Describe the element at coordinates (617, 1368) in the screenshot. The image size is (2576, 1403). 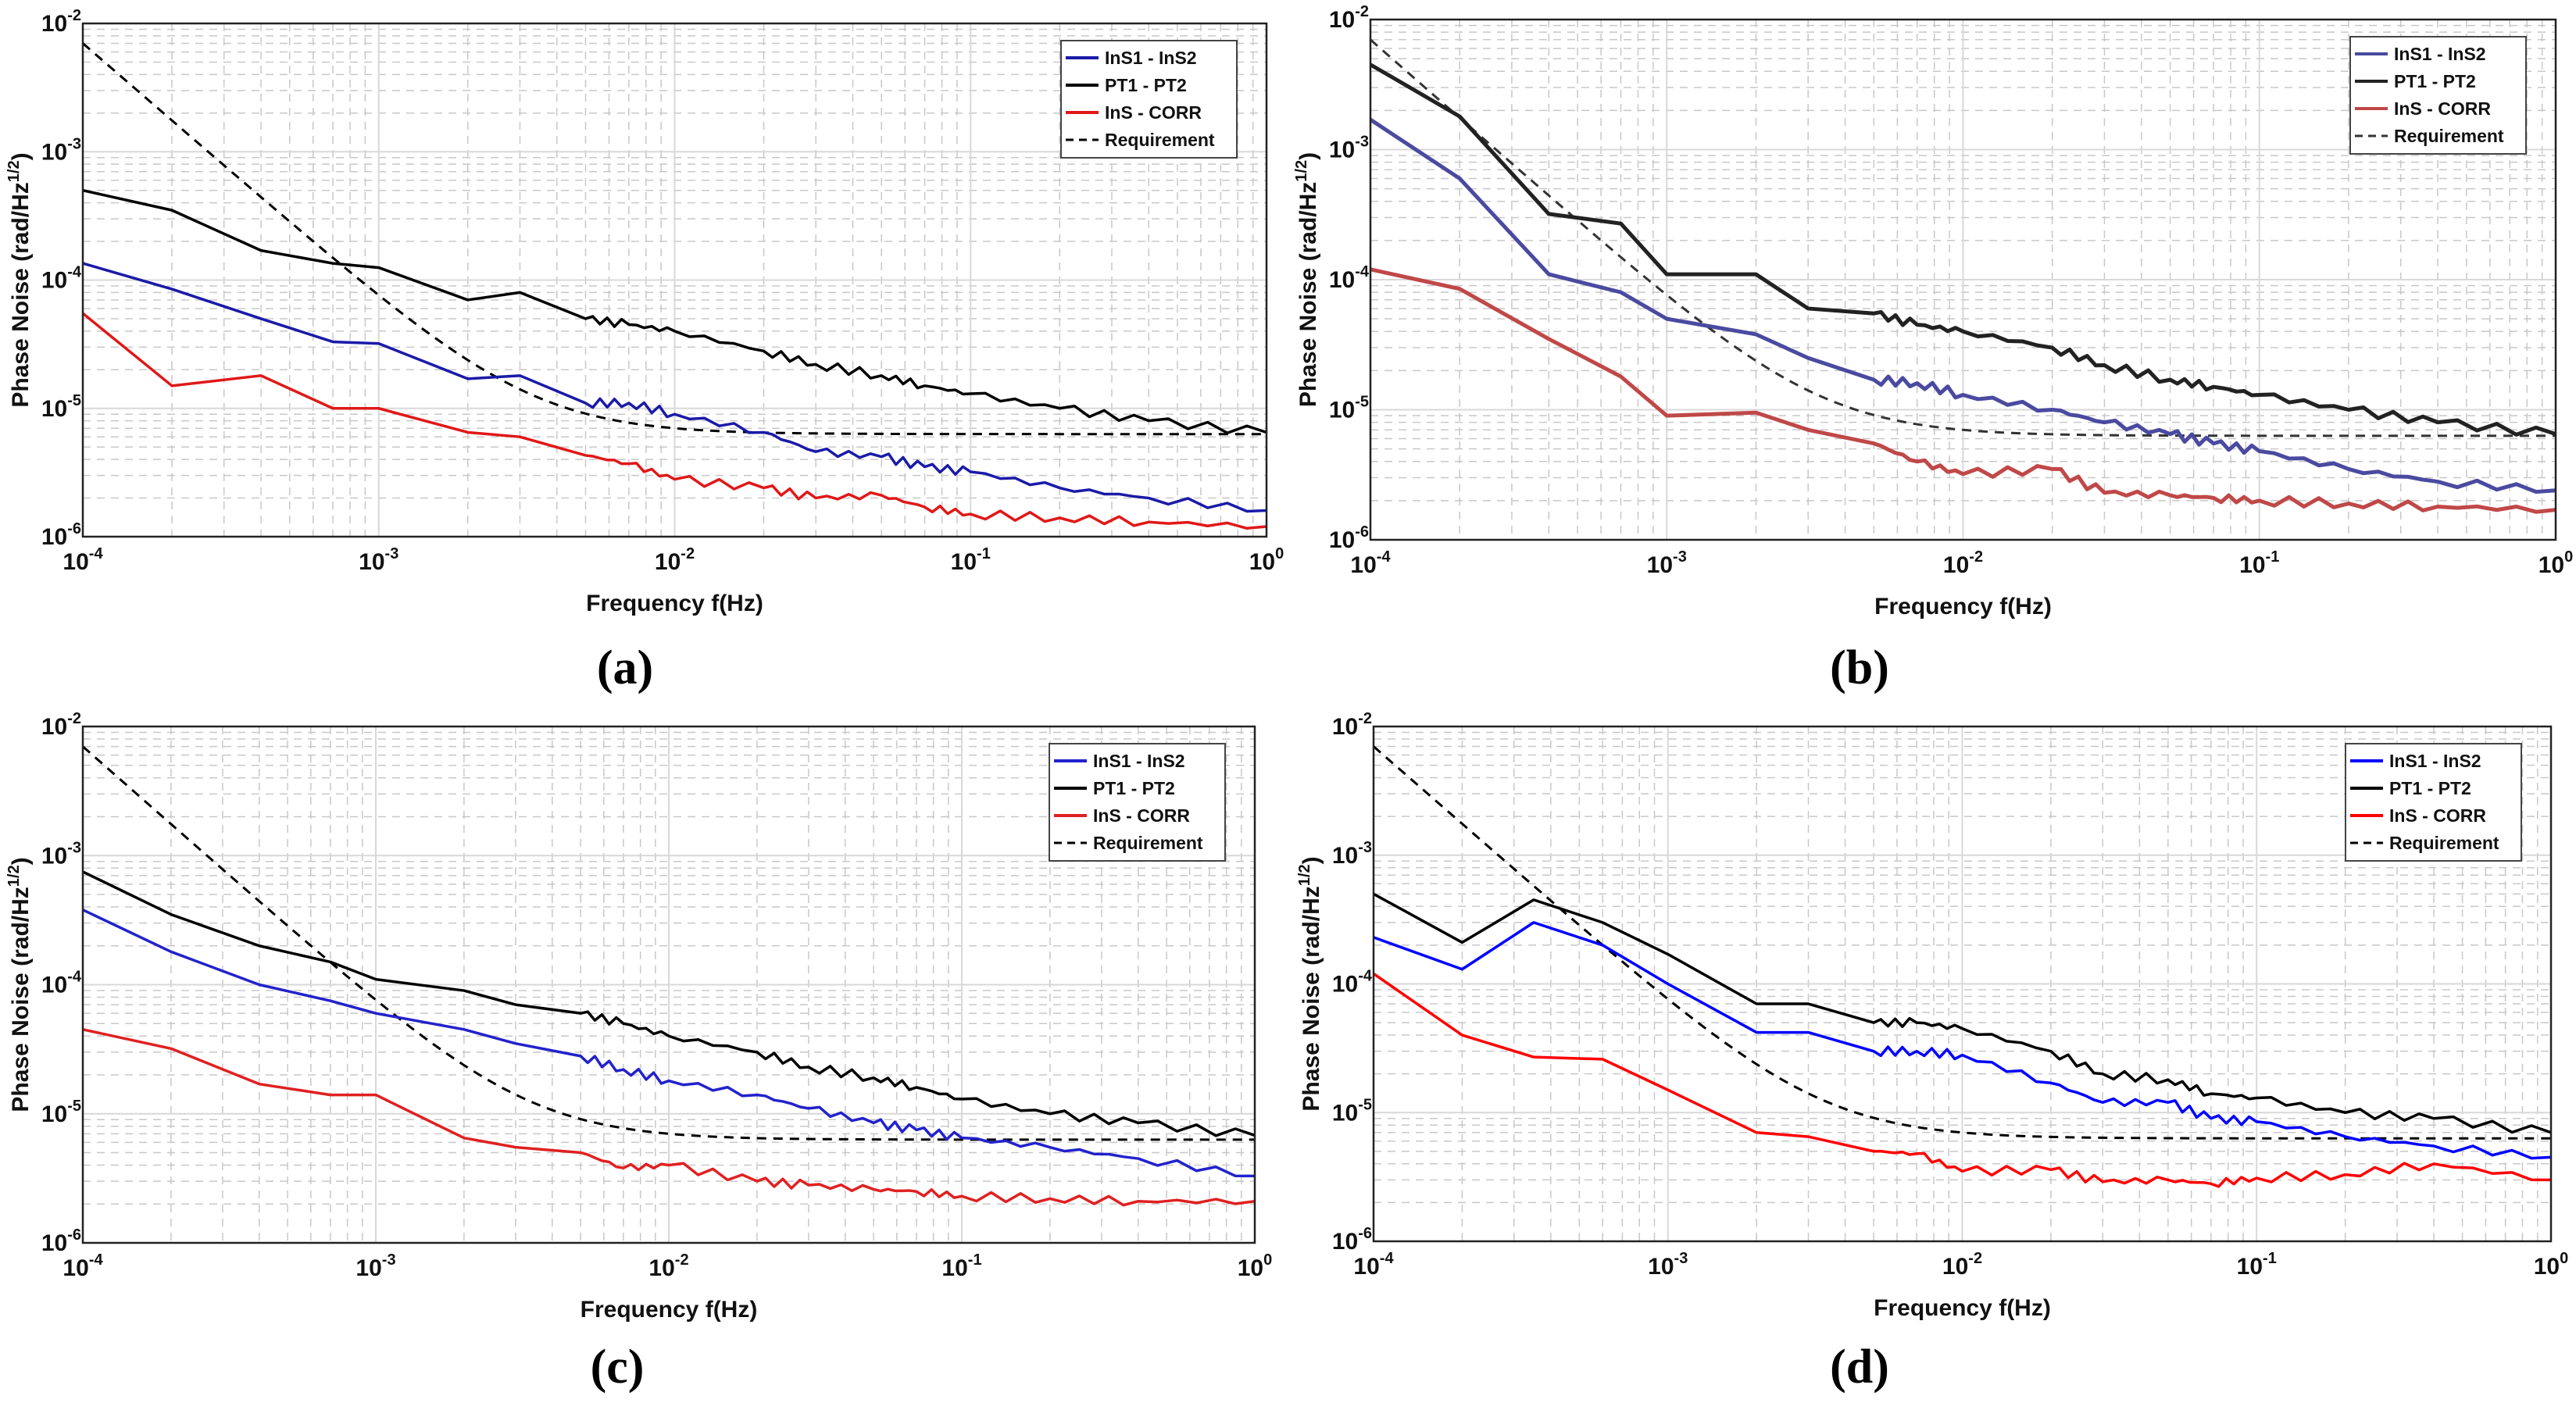
I see `panel-caption: (c)` at that location.